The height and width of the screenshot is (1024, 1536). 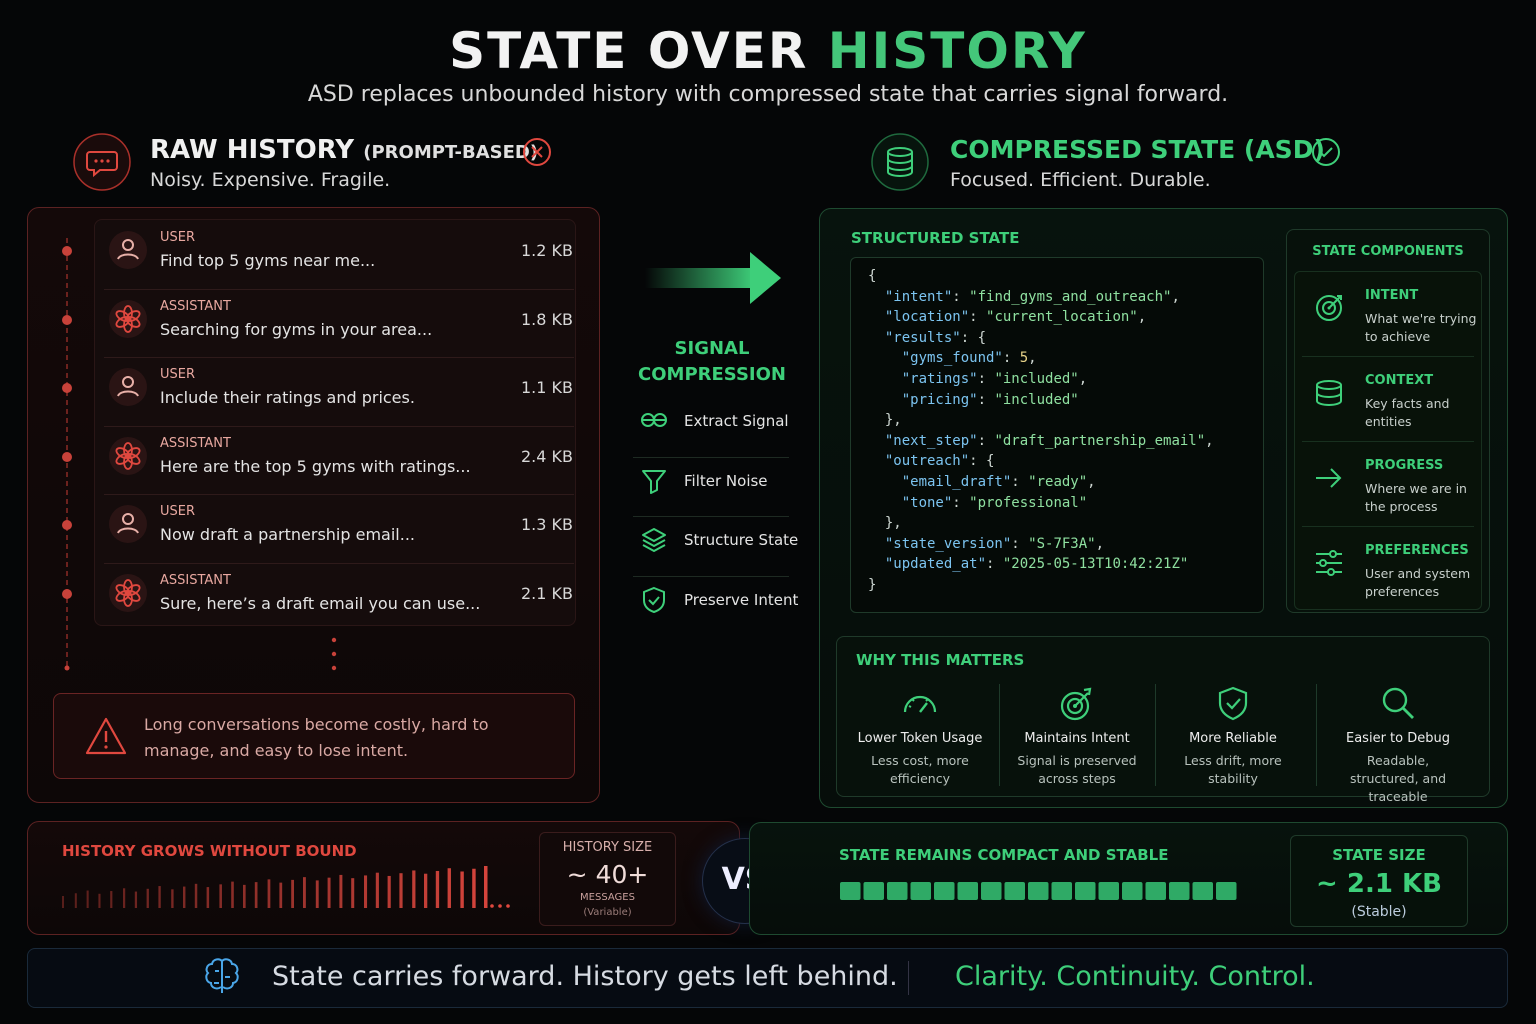 I want to click on title: STATE OVER HISTORY, so click(x=768, y=51).